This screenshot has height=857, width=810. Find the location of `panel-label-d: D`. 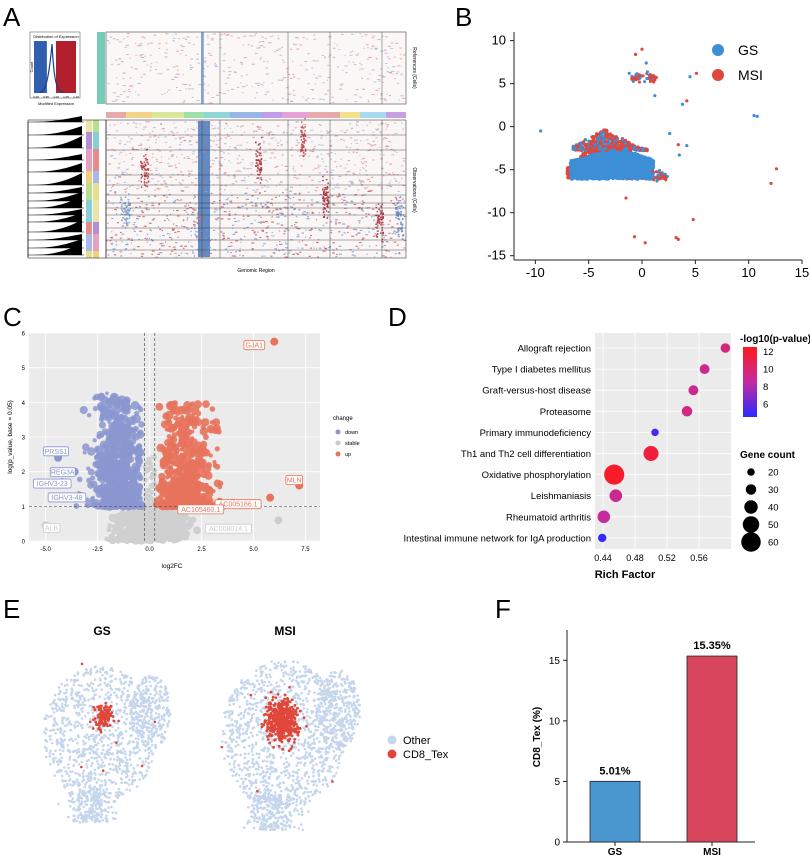

panel-label-d: D is located at coordinates (397, 317).